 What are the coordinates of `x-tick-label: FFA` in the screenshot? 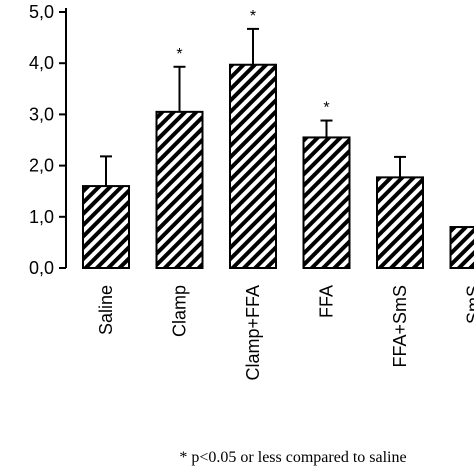 It's located at (327, 301).